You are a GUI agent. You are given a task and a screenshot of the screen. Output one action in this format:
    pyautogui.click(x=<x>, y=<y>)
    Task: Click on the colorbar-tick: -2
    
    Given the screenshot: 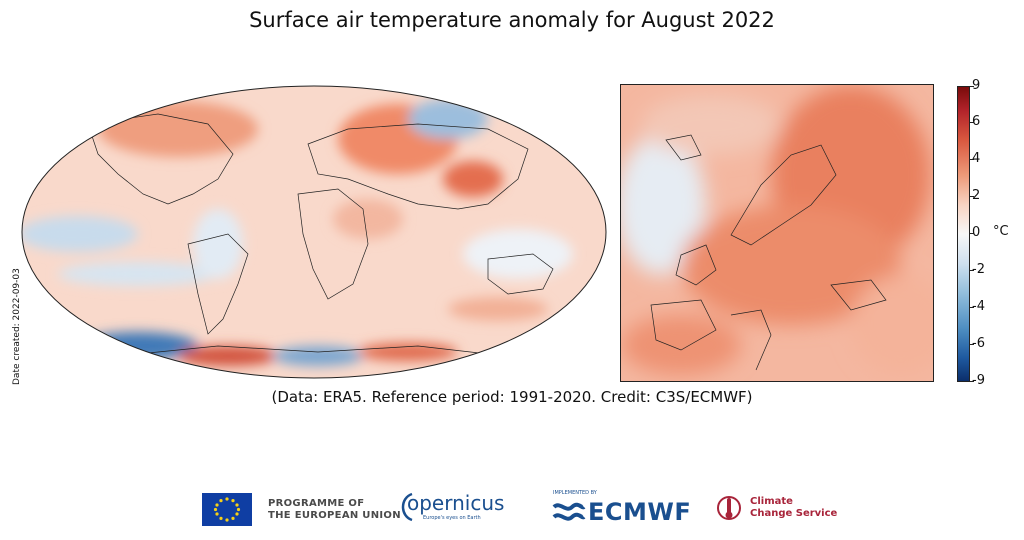 What is the action you would take?
    pyautogui.click(x=978, y=269)
    